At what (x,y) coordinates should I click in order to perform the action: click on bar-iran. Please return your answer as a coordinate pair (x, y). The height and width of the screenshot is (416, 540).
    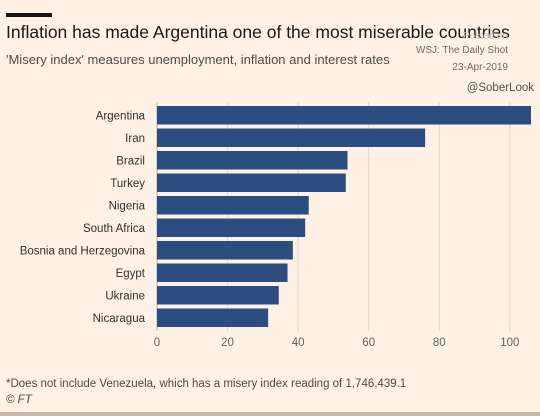
    Looking at the image, I should click on (291, 137).